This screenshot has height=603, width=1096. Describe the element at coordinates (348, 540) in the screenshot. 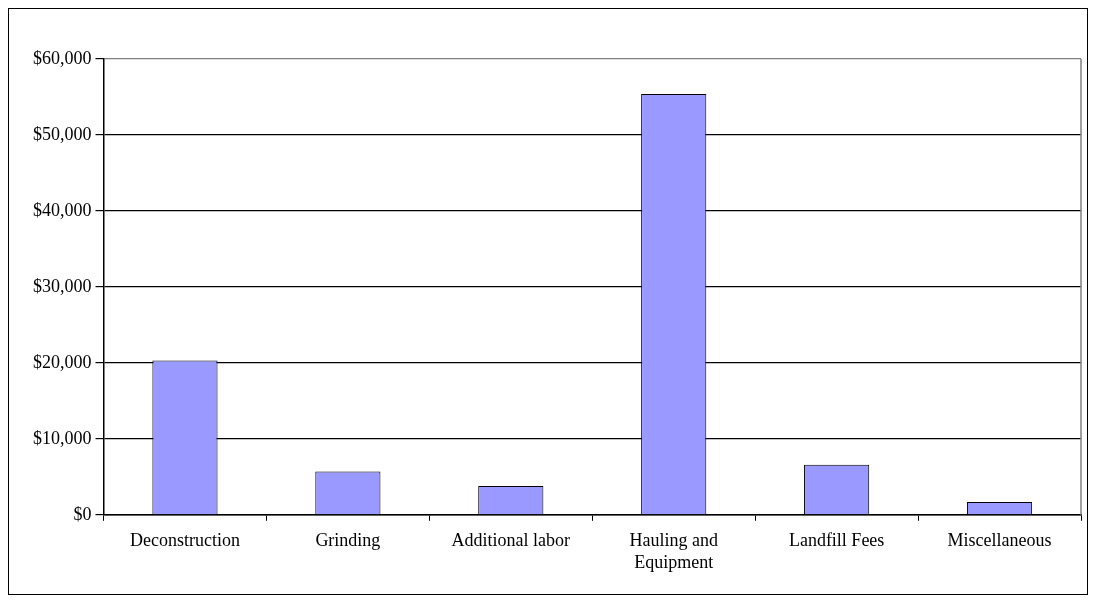

I see `x-tick-label: Grinding` at that location.